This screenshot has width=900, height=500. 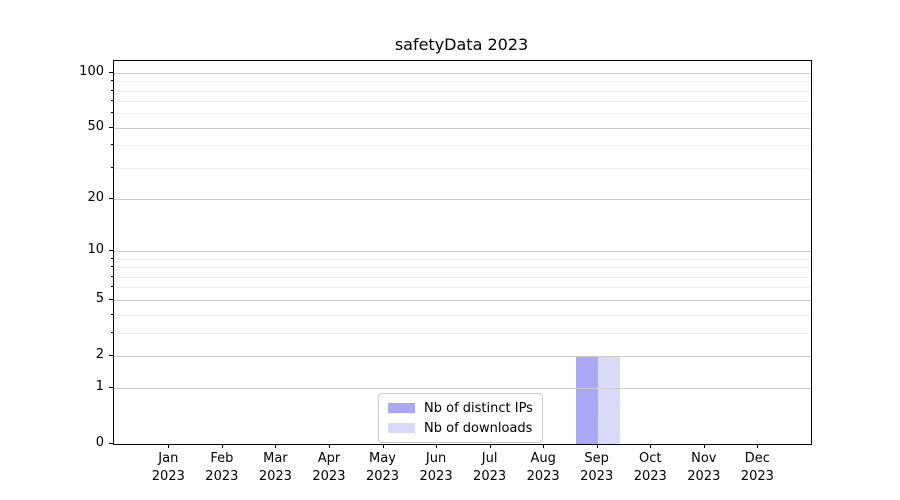 I want to click on legend: Nb of distinct IPs Nb of downloads, so click(x=460, y=418).